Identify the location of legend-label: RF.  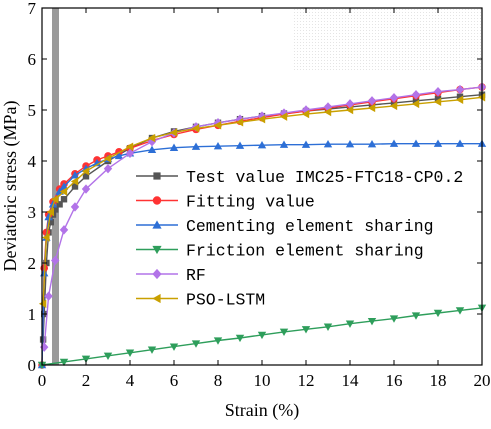
(196, 275).